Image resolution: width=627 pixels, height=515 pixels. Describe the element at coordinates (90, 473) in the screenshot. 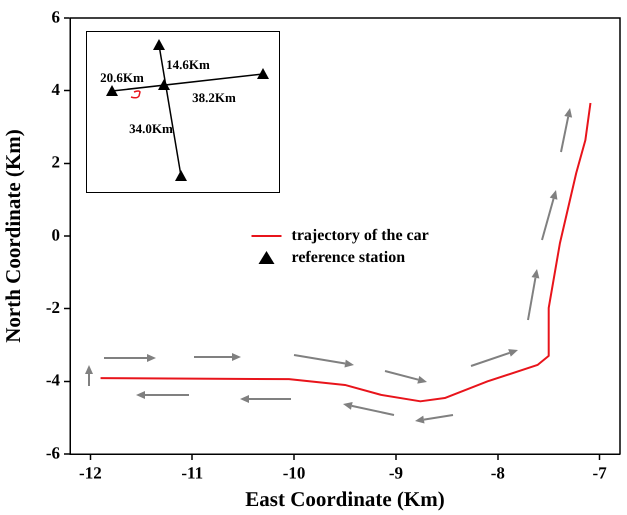

I see `x-tick-label: -12` at that location.